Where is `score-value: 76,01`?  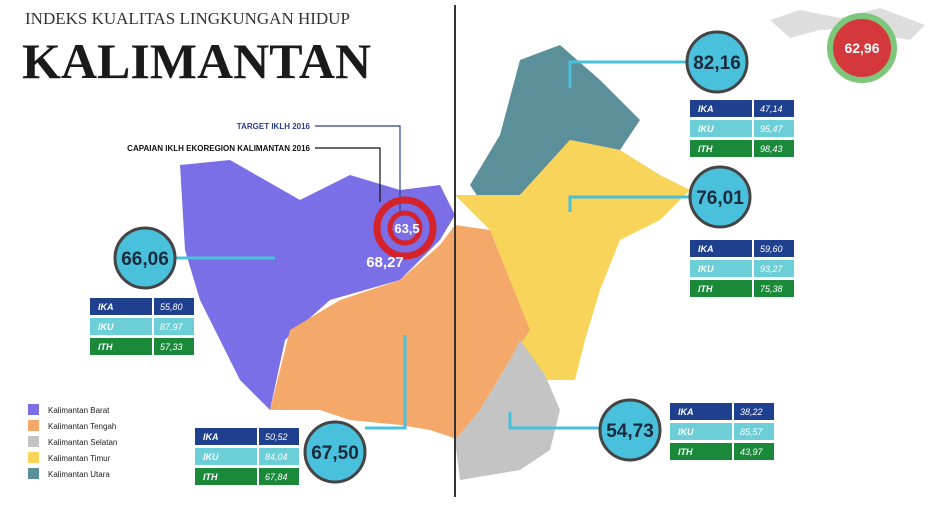 score-value: 76,01 is located at coordinates (720, 198).